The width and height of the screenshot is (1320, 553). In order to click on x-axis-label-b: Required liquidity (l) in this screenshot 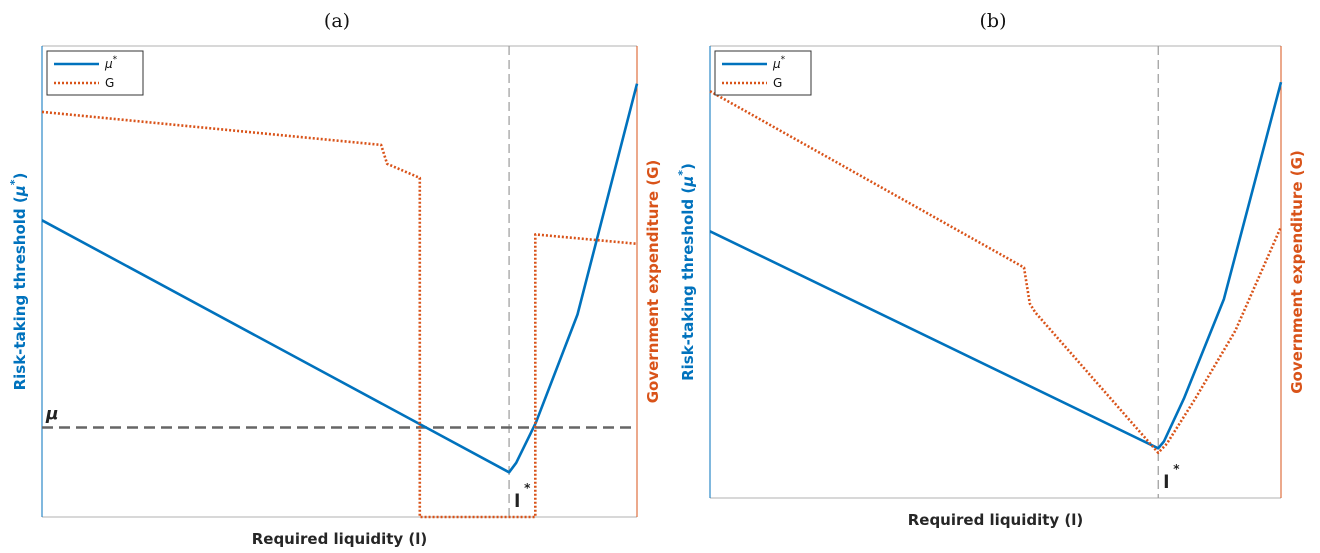, I will do `click(996, 520)`.